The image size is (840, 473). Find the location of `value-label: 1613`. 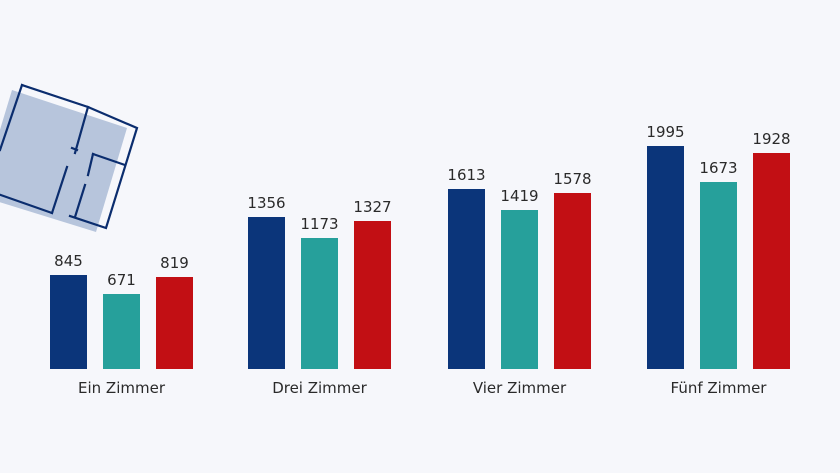

value-label: 1613 is located at coordinates (466, 175).